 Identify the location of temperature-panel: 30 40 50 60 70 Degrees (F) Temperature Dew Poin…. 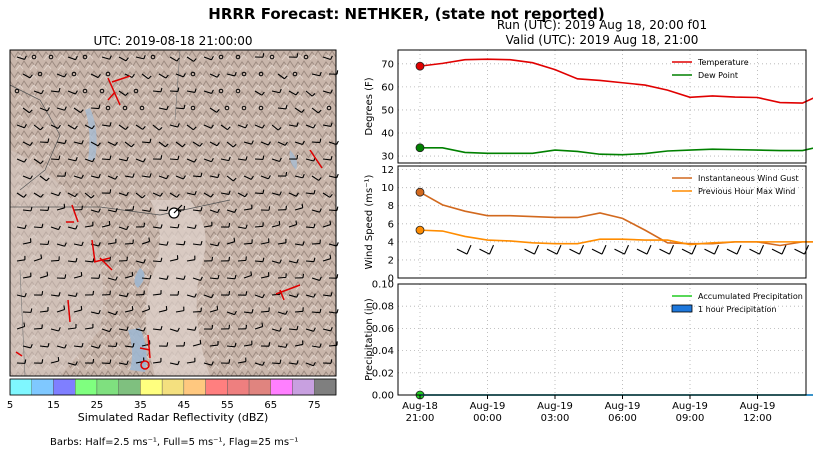
(588, 106).